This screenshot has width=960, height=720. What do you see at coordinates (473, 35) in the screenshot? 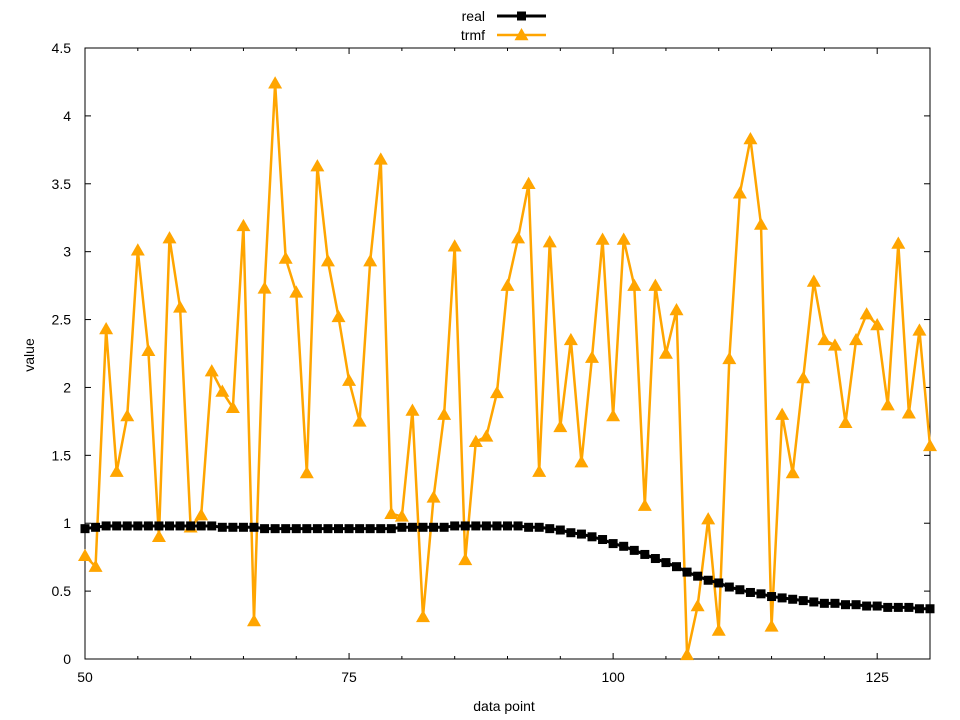
I see `legend-label-trmf: trmf` at bounding box center [473, 35].